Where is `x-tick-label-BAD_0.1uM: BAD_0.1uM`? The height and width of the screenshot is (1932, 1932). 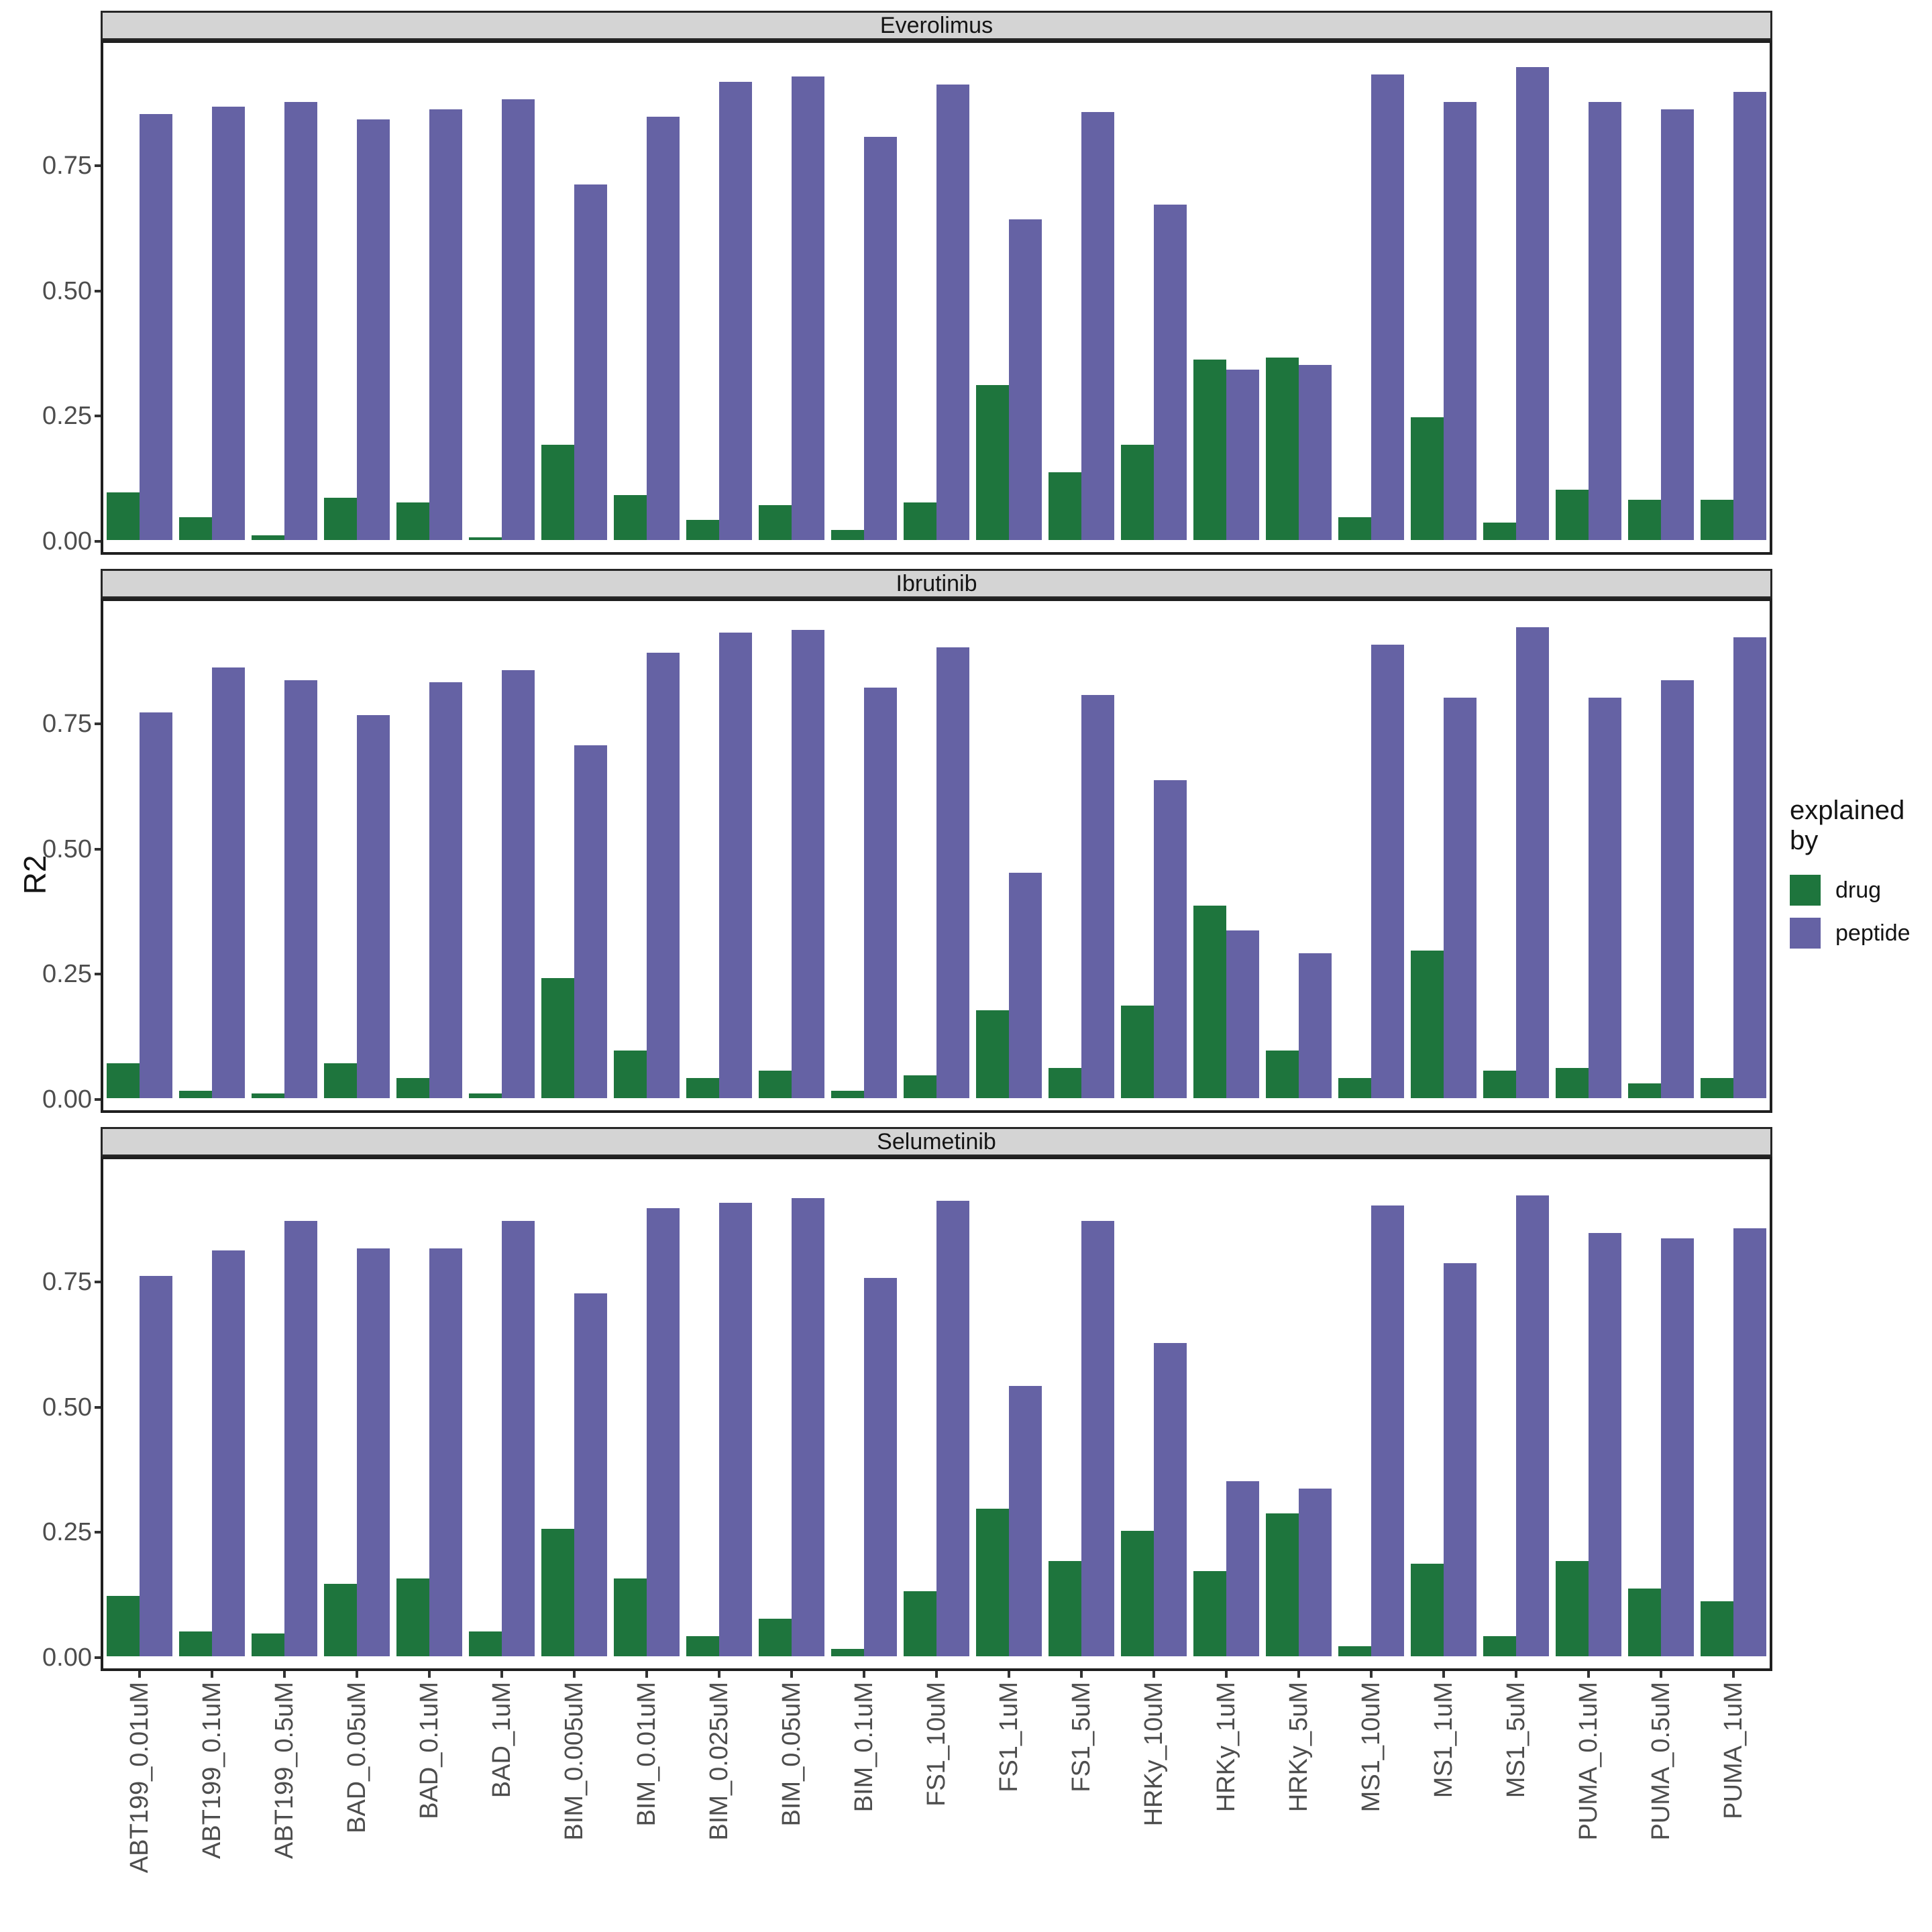
x-tick-label-BAD_0.1uM: BAD_0.1uM is located at coordinates (429, 1750).